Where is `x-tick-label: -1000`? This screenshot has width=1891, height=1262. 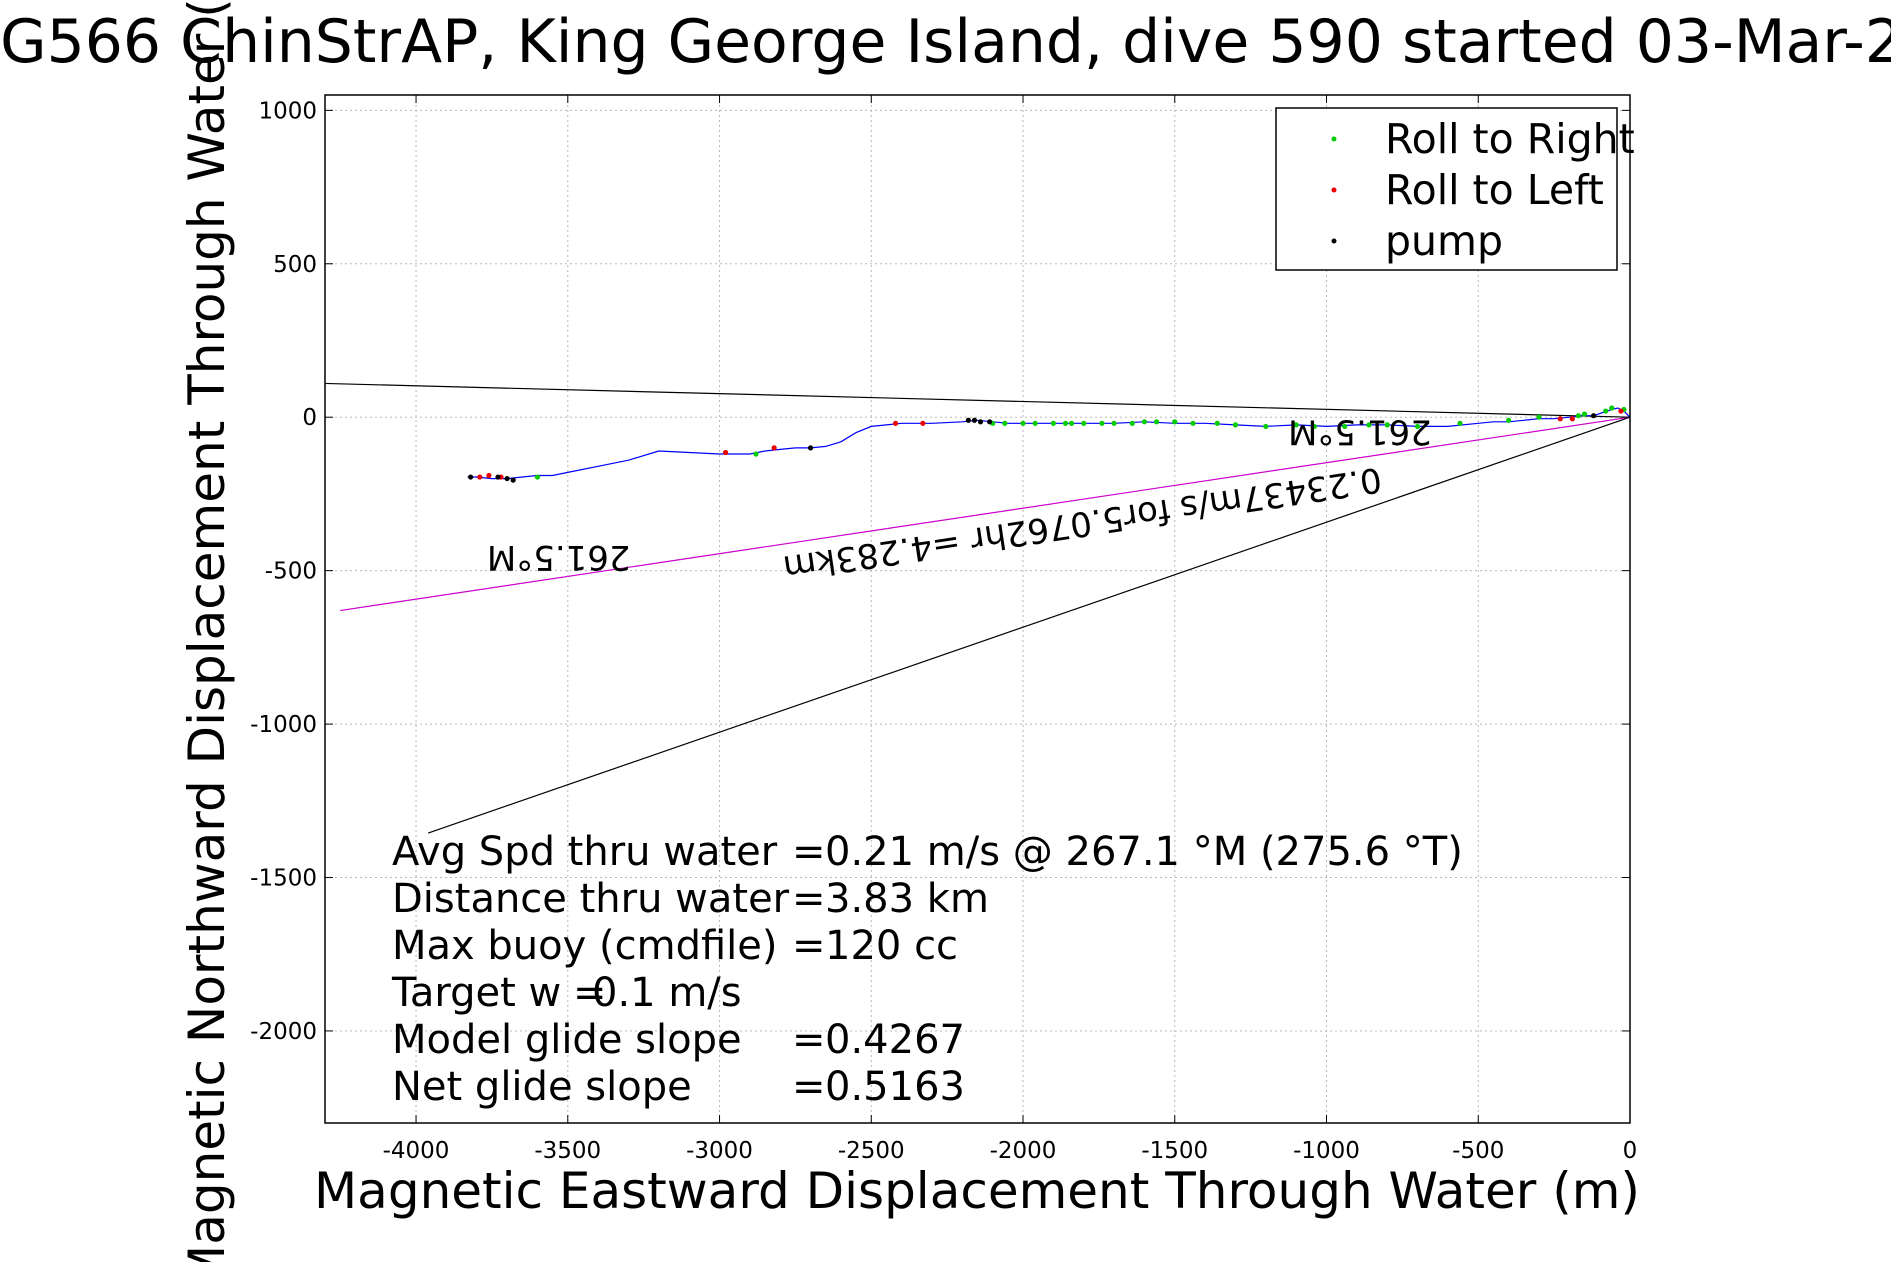 x-tick-label: -1000 is located at coordinates (1326, 1151).